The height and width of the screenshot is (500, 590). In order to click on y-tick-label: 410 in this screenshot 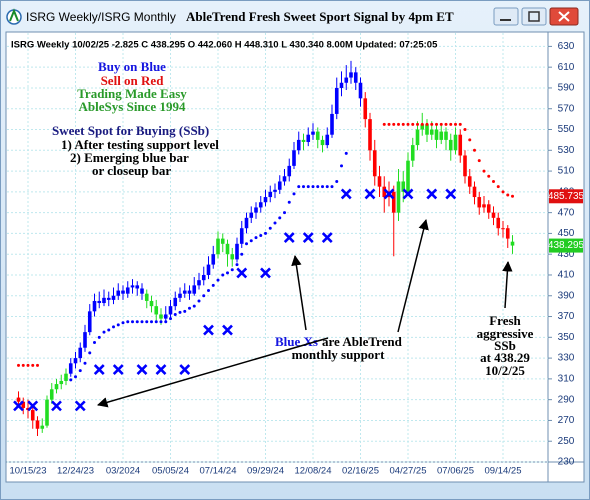, I will do `click(566, 275)`.